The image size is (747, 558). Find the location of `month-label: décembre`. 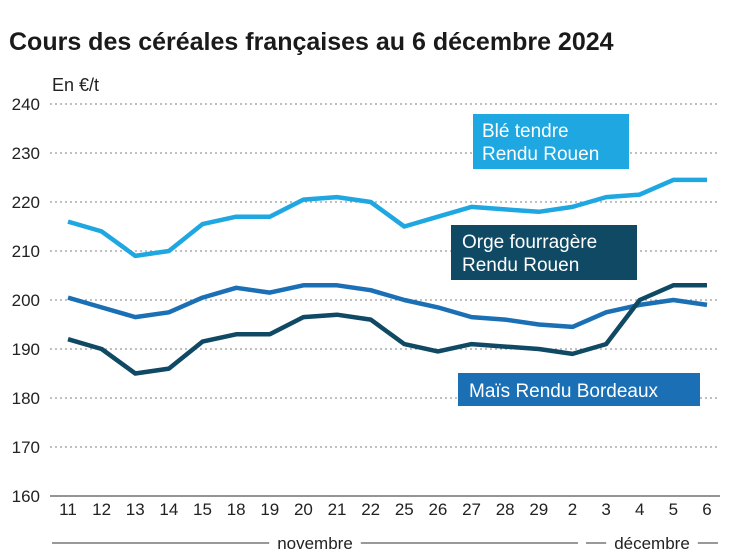

month-label: décembre is located at coordinates (652, 543).